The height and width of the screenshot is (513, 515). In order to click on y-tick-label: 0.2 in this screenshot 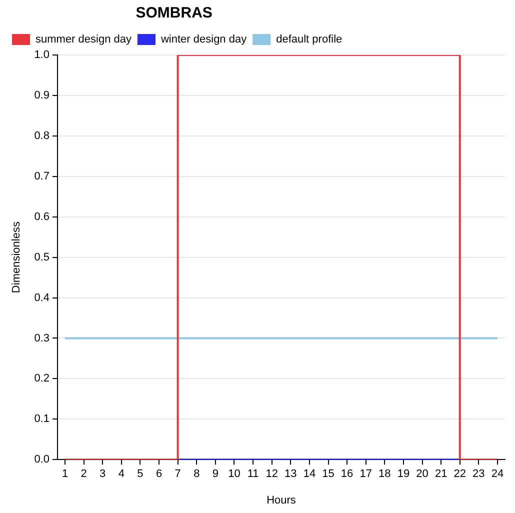, I will do `click(42, 378)`.